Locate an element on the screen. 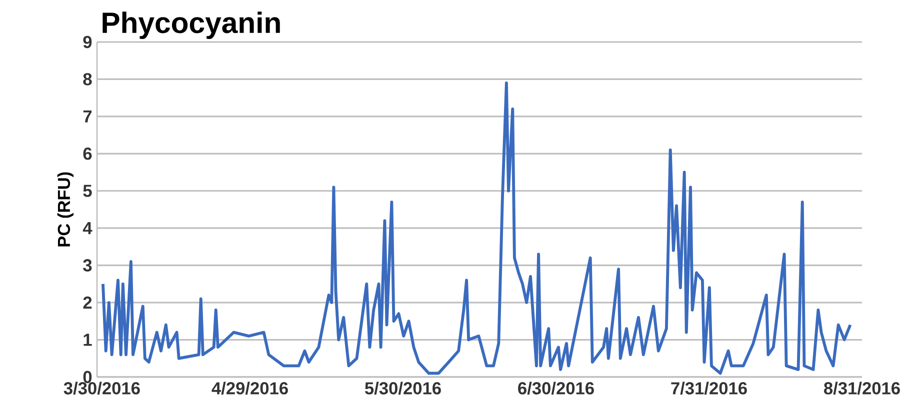 This screenshot has height=420, width=918. y-axis-title: PC (RFU) is located at coordinates (65, 209).